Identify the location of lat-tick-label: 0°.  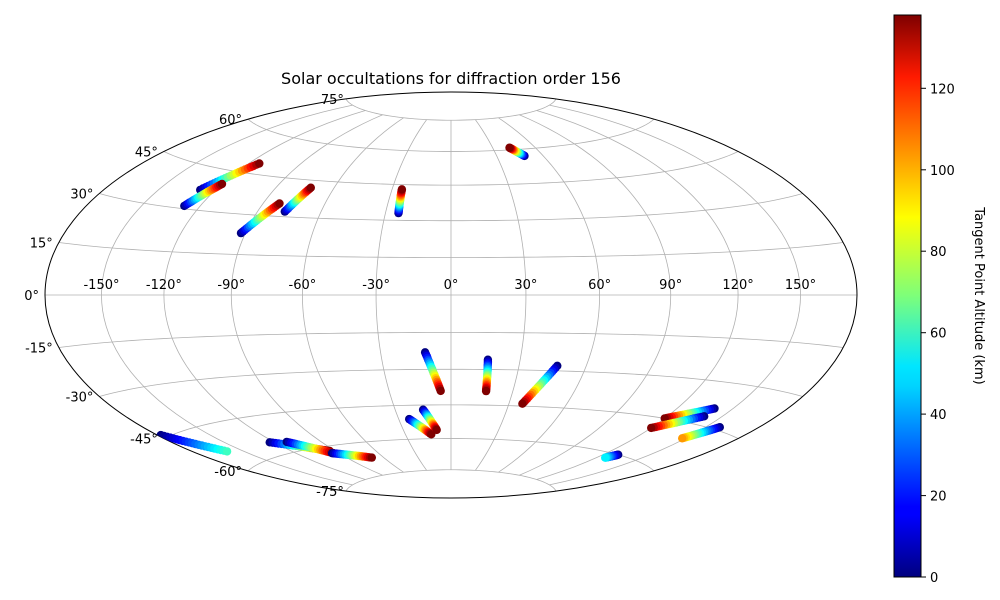
(31, 296).